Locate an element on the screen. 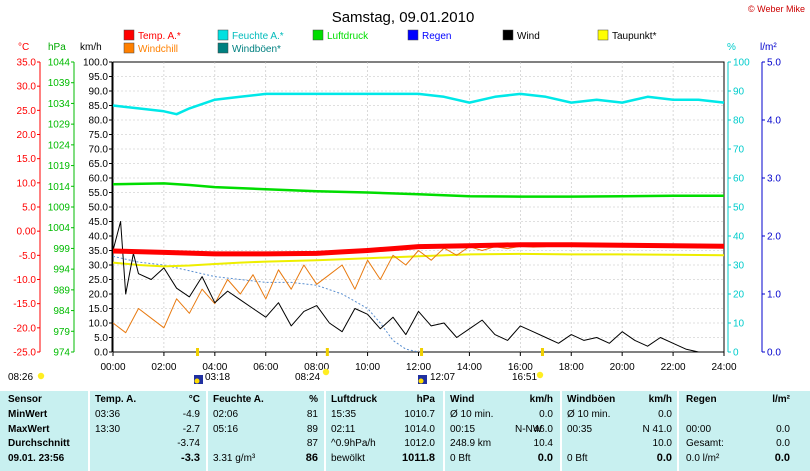 The width and height of the screenshot is (810, 471). pressure-tick-label: 999 is located at coordinates (61, 249).